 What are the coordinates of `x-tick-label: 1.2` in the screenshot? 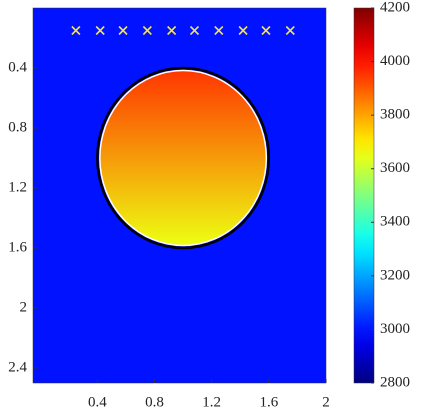 It's located at (211, 402).